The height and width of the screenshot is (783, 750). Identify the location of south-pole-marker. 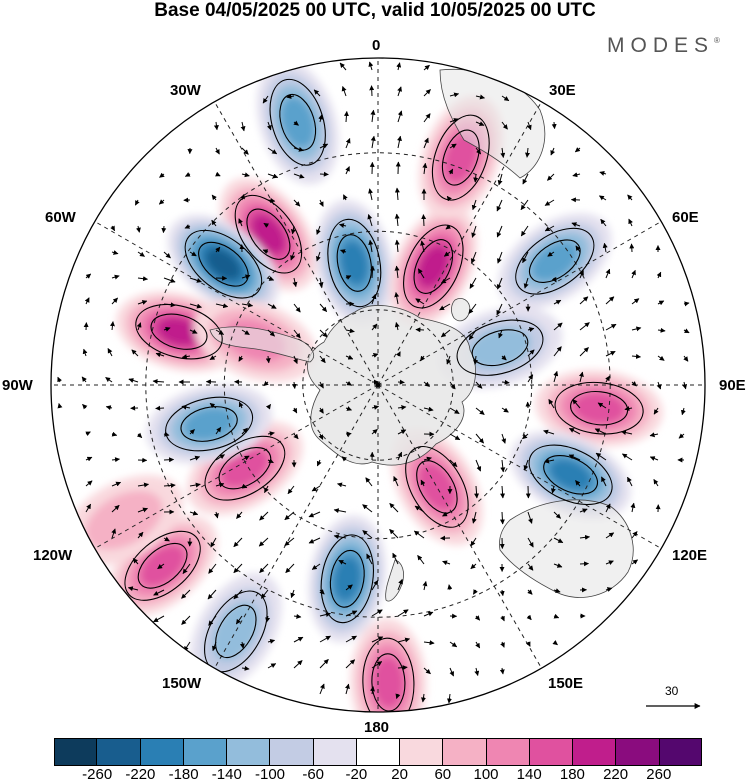
(378, 385).